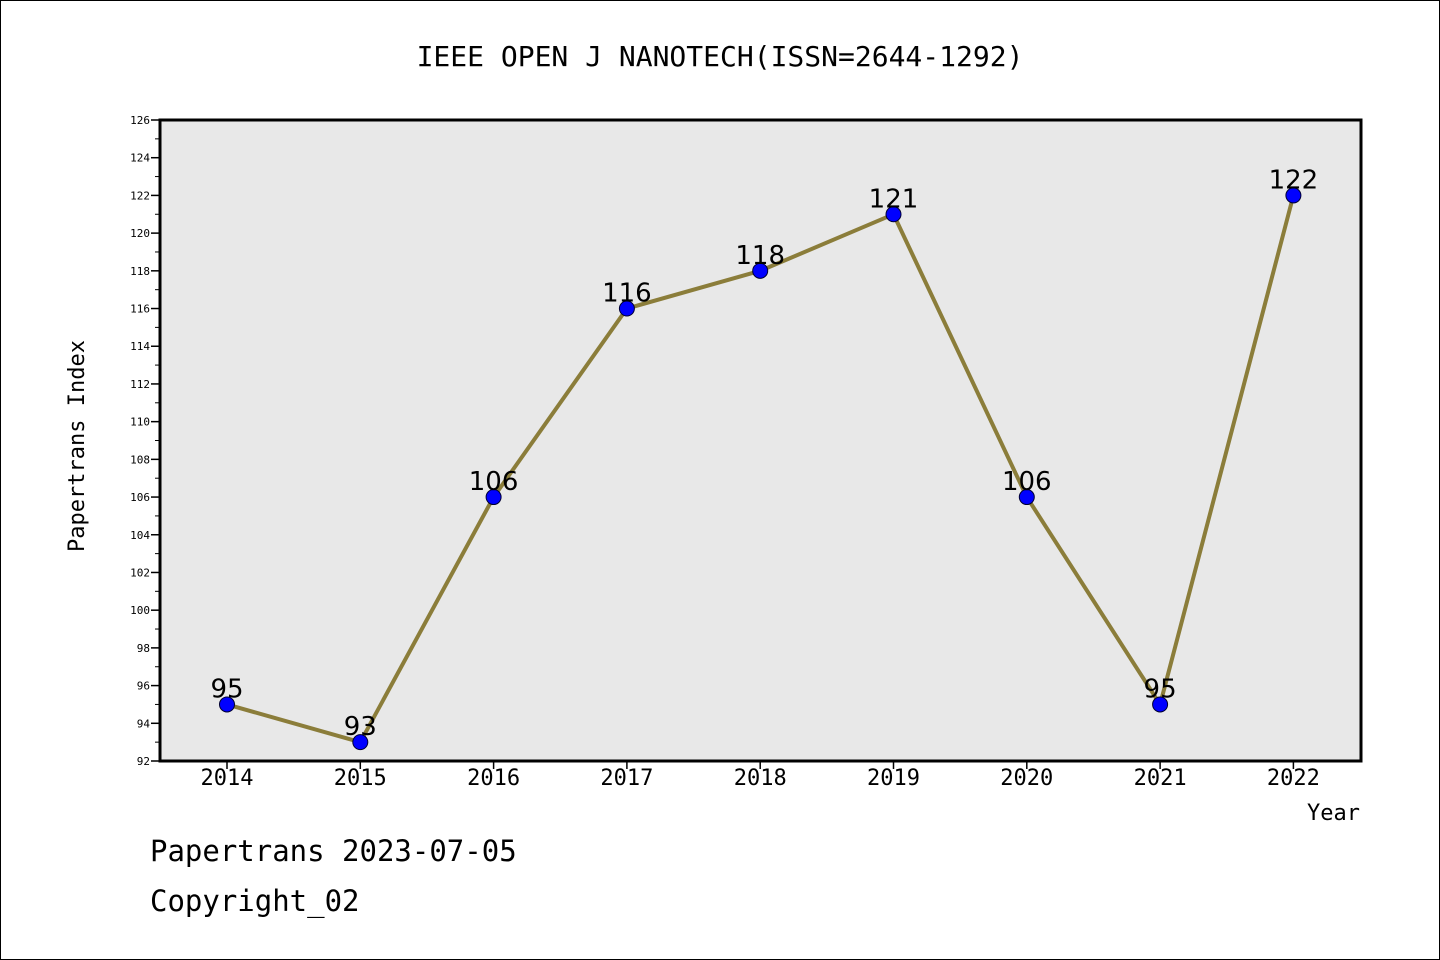 The width and height of the screenshot is (1440, 960). I want to click on x-tick-label: 2014, so click(227, 778).